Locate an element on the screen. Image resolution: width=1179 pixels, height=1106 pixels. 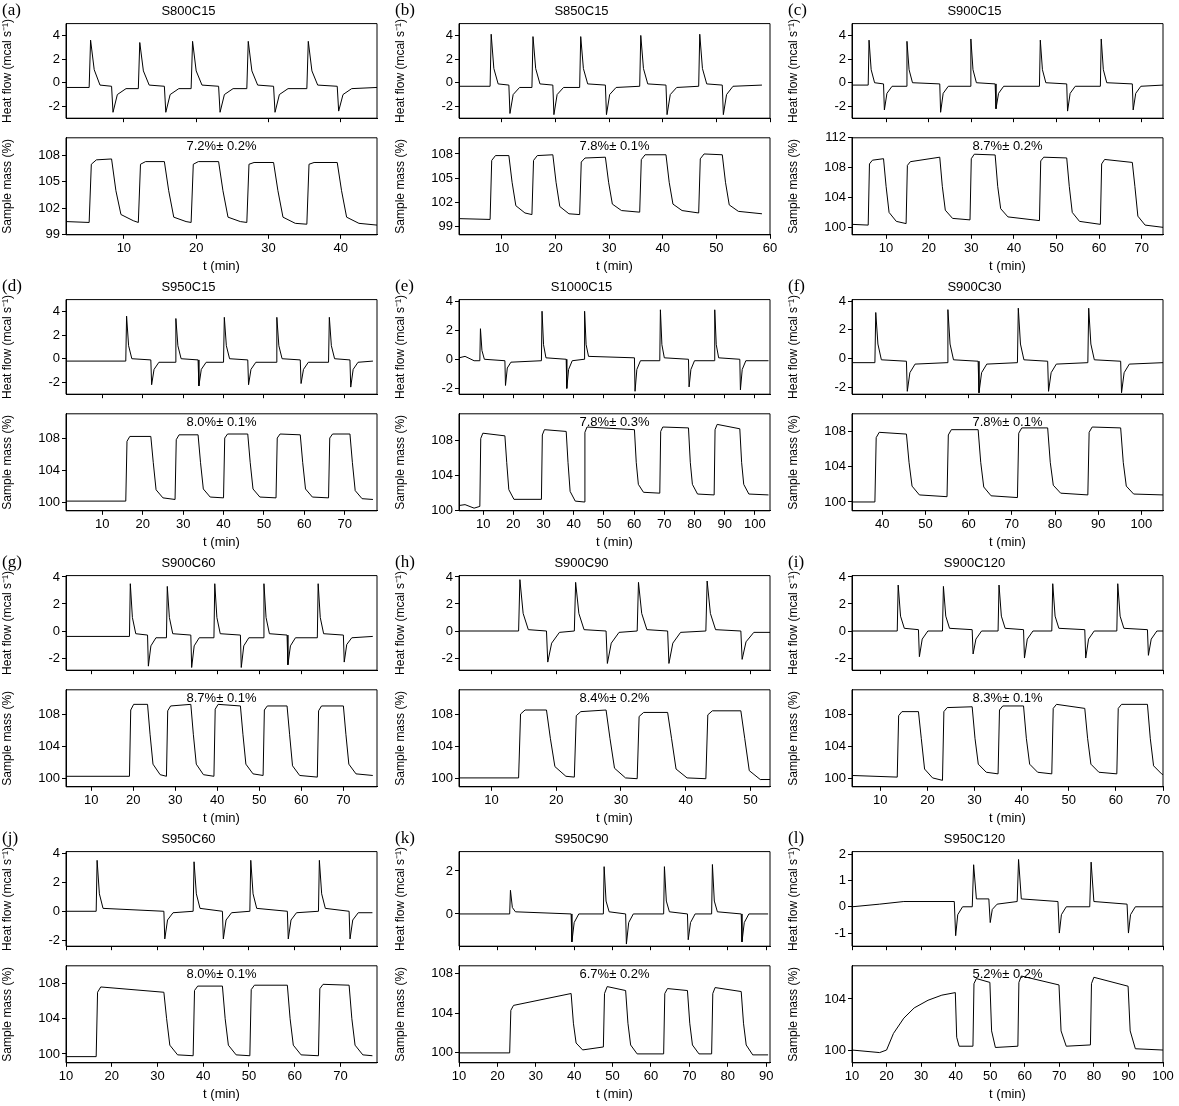
chart-title: S850C15 is located at coordinates (581, 11).